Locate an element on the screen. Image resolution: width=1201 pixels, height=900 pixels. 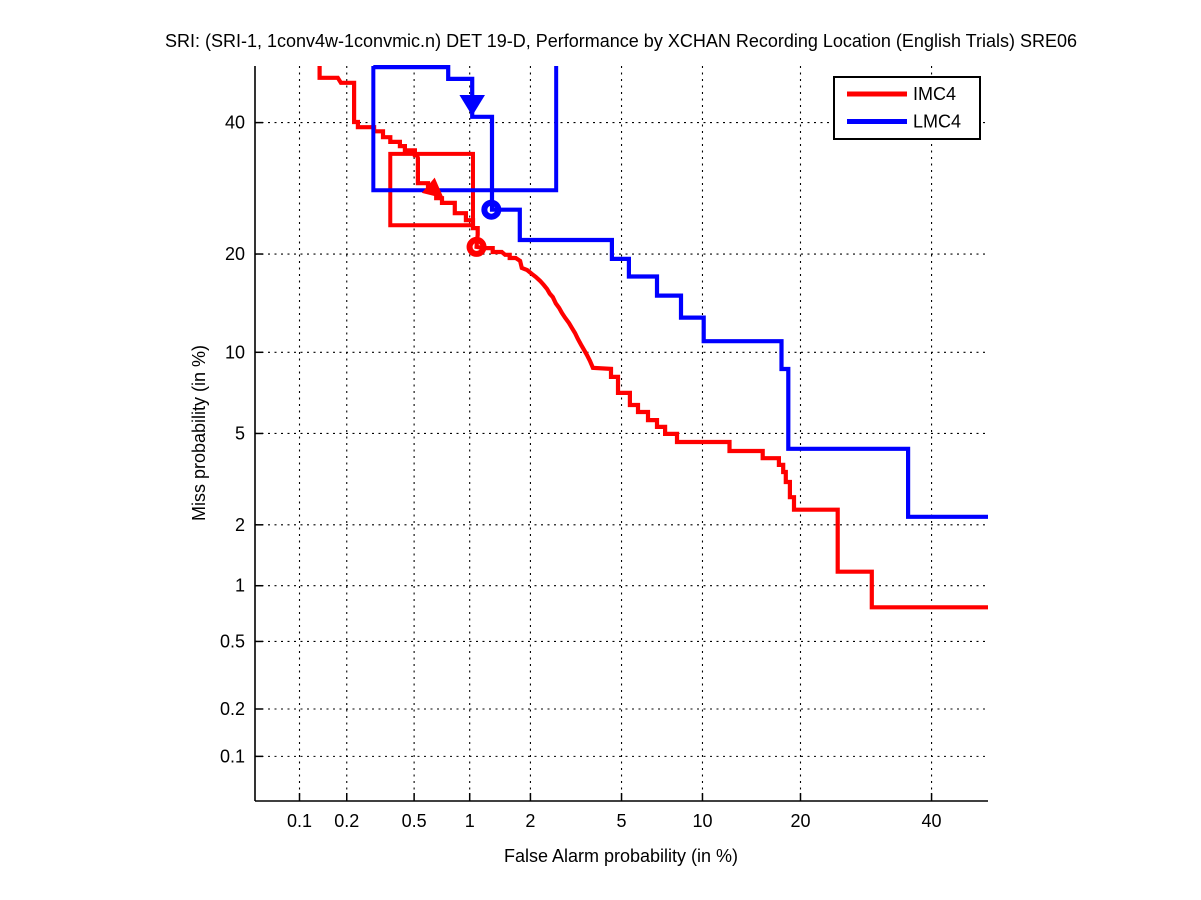
x-tick-label: 0.2 is located at coordinates (346, 821).